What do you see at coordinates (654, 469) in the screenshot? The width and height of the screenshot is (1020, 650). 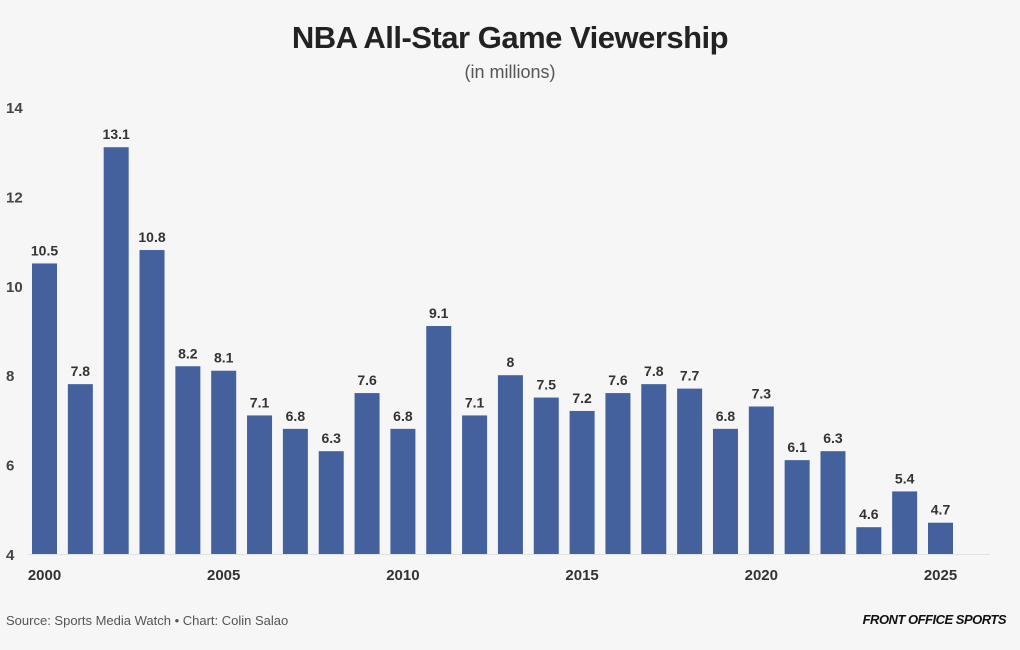 I see `bar-2017` at bounding box center [654, 469].